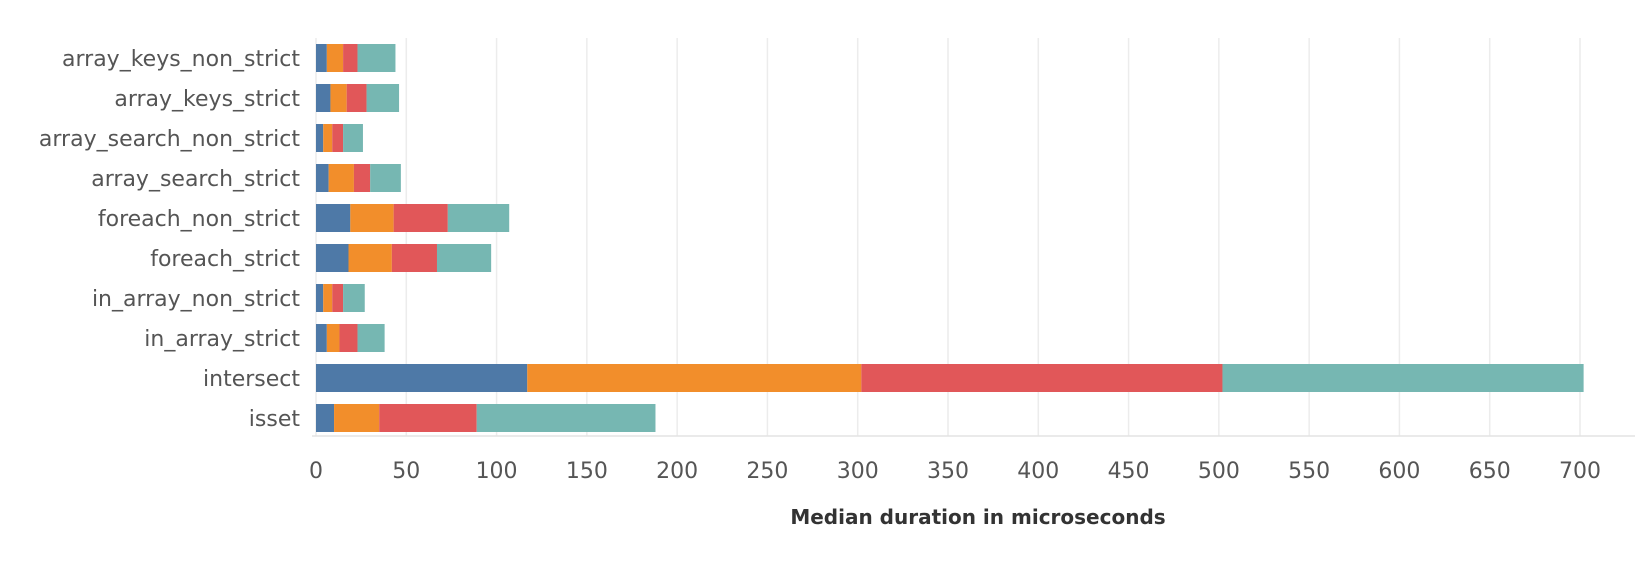  What do you see at coordinates (195, 179) in the screenshot?
I see `category-label: array_search_strict` at bounding box center [195, 179].